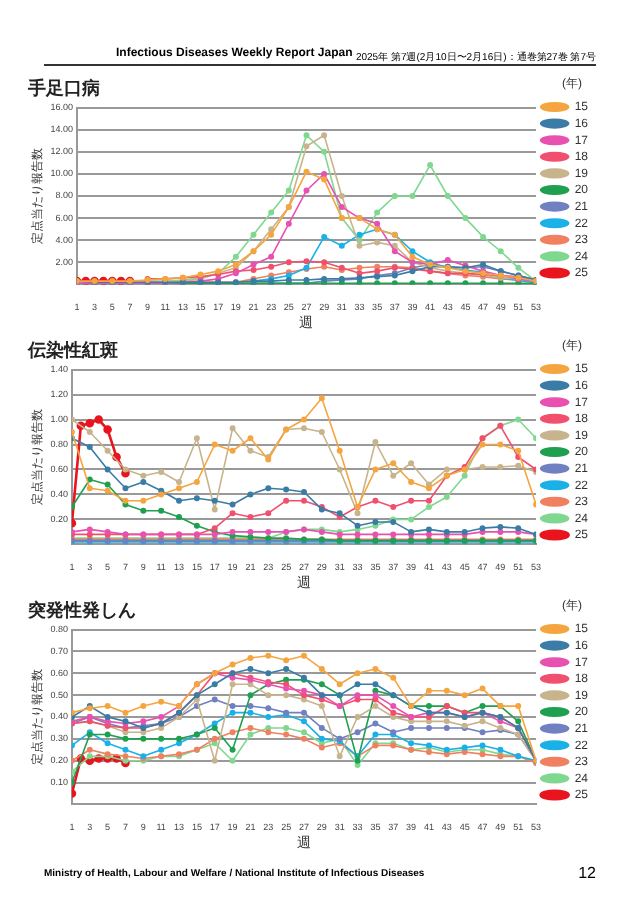 The width and height of the screenshot is (640, 906). I want to click on chart-title: 突発性発しん, so click(81, 609).